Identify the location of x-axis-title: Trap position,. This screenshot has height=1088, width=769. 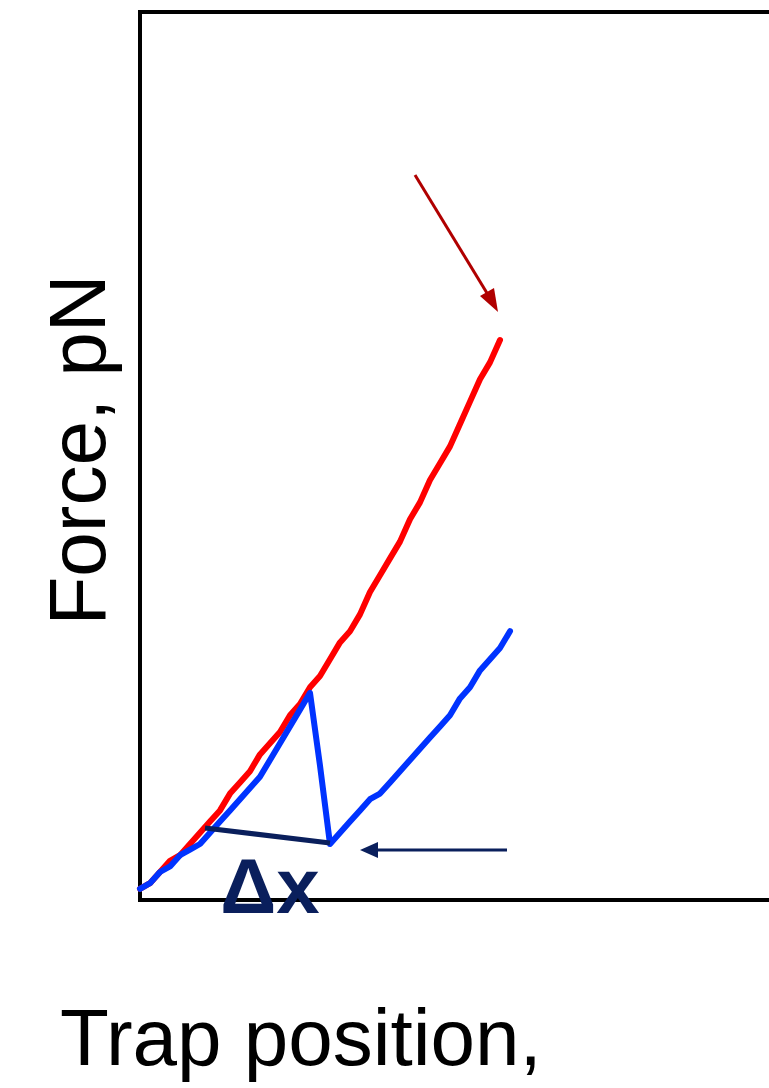
(301, 1037).